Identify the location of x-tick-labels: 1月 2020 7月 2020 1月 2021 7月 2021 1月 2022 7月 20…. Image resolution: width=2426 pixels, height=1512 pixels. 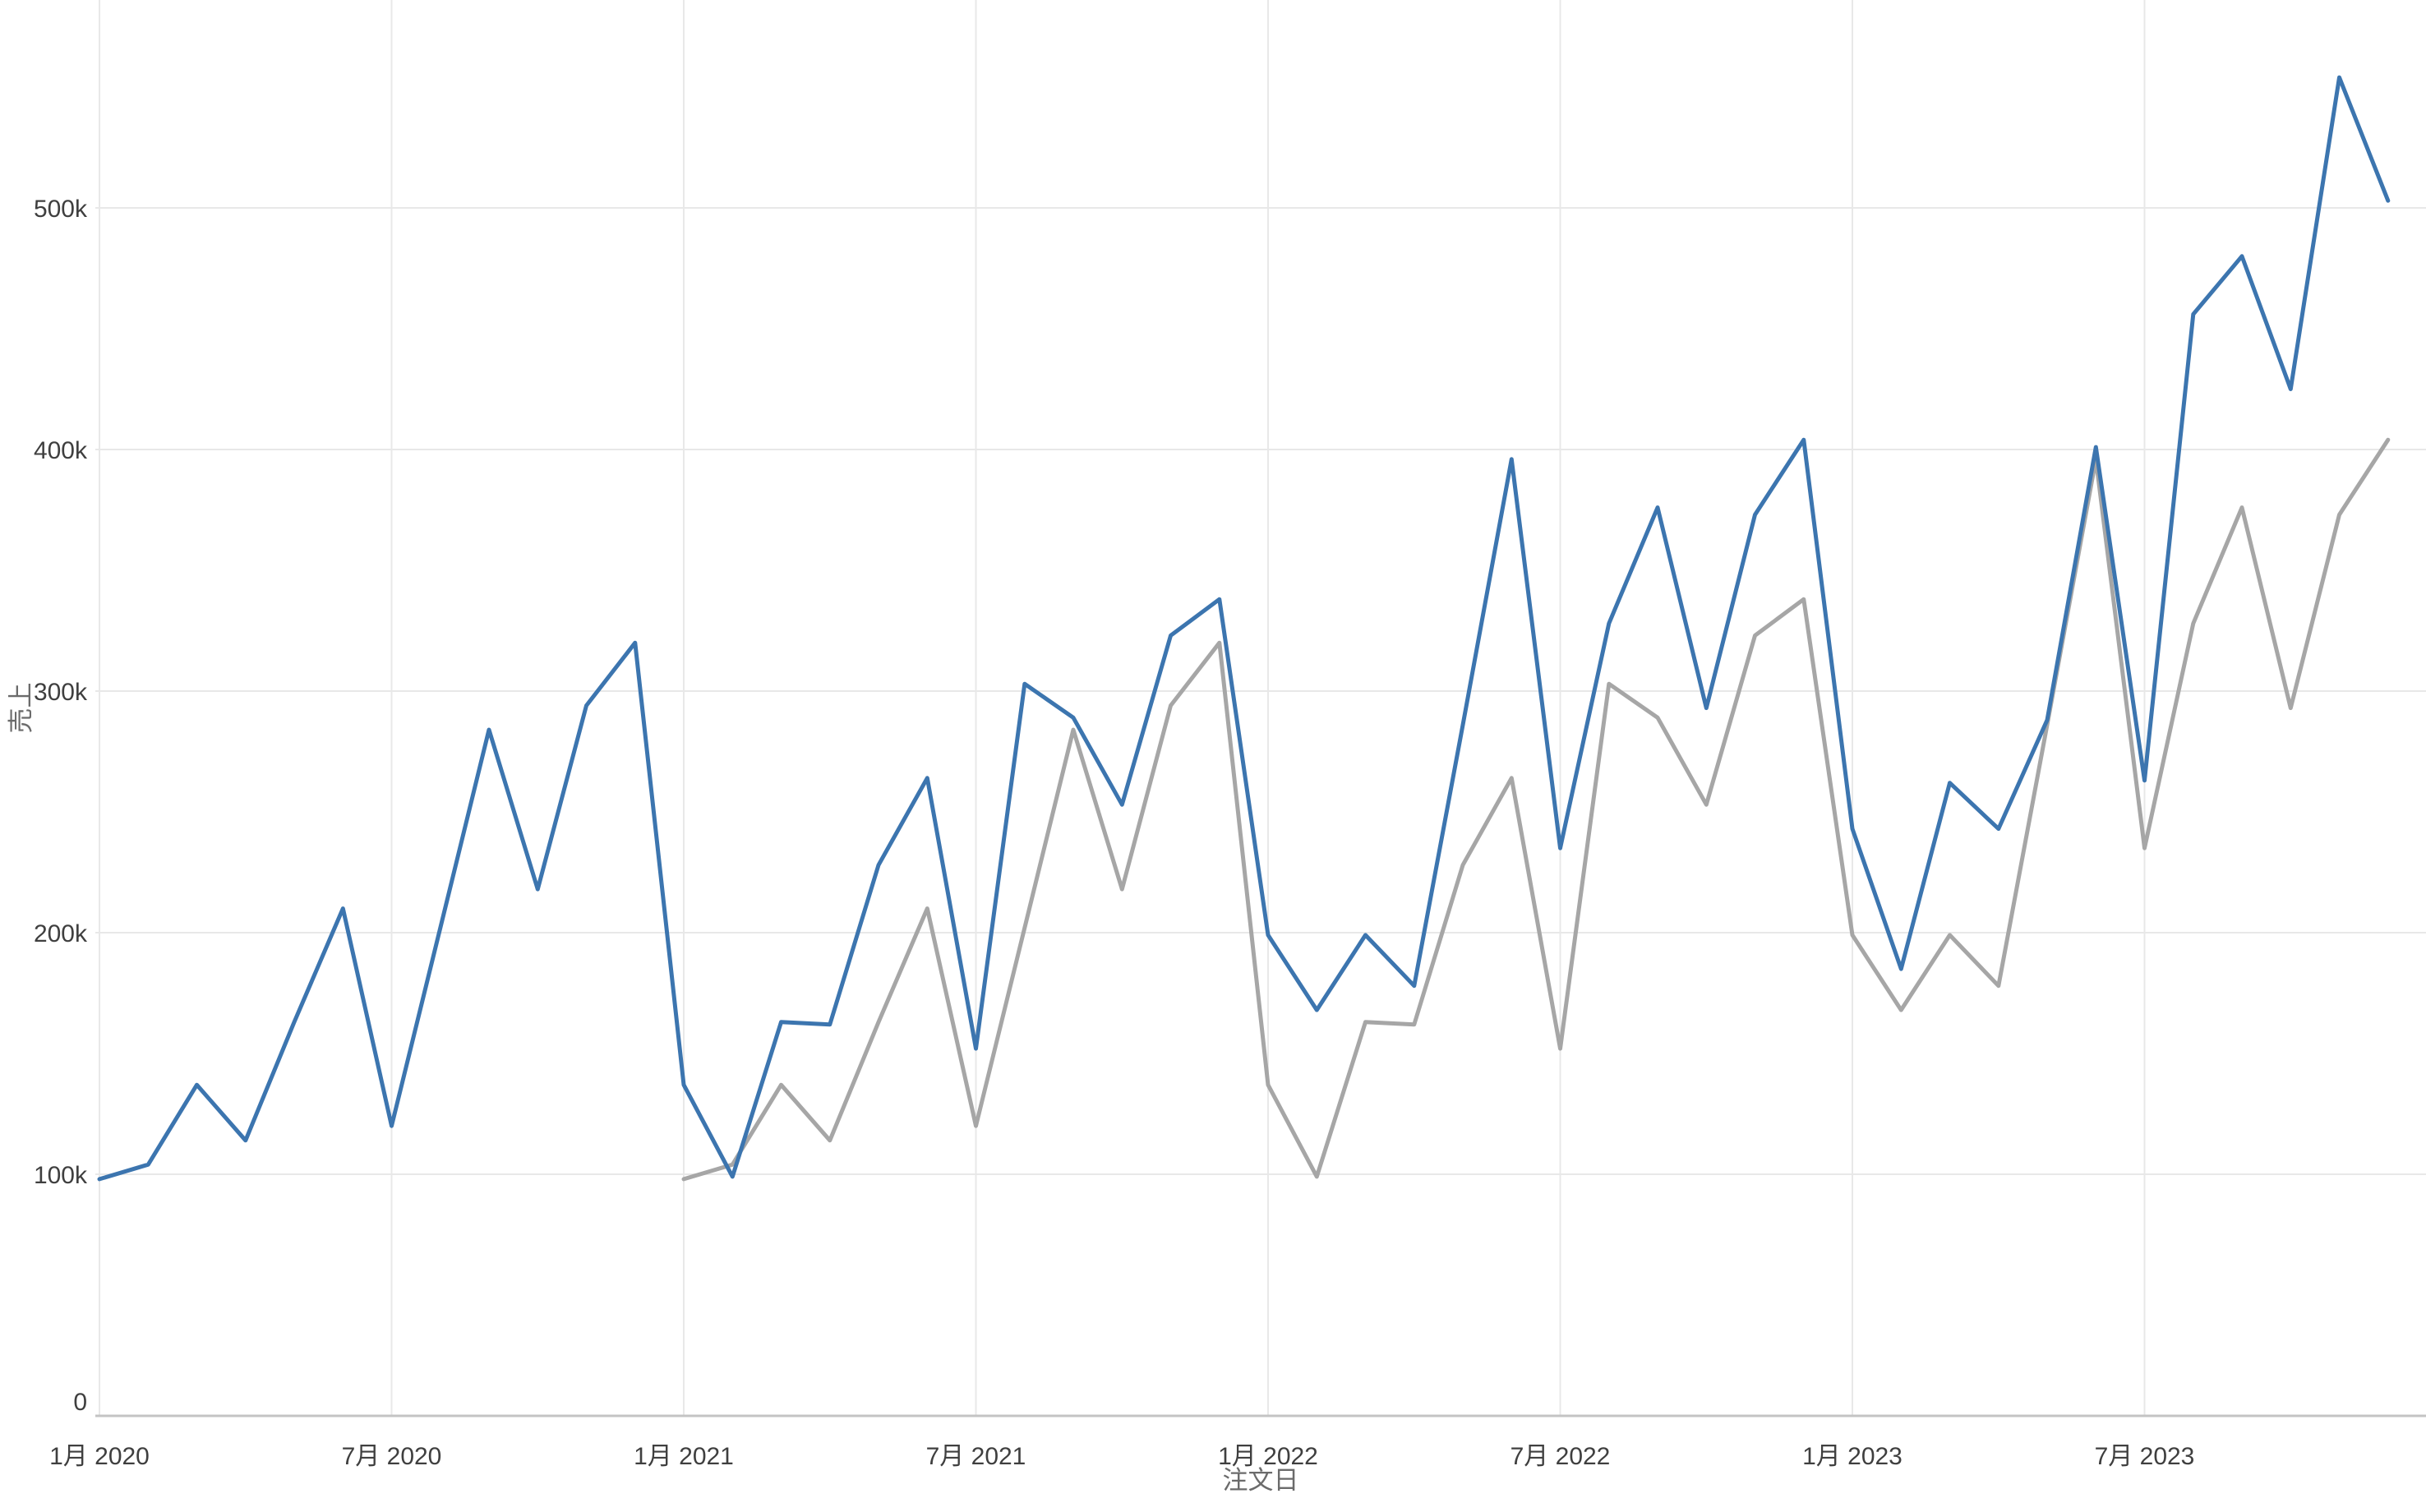
(1121, 1457).